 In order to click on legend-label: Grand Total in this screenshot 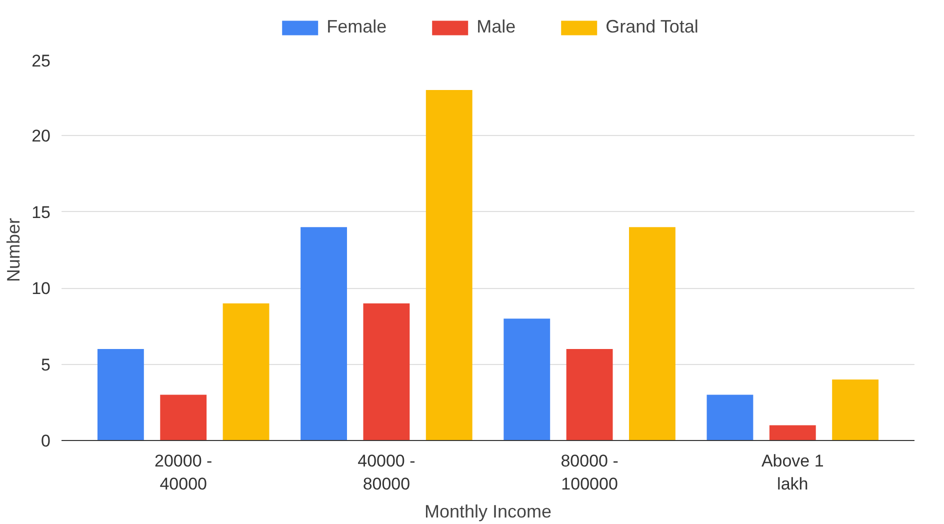, I will do `click(652, 27)`.